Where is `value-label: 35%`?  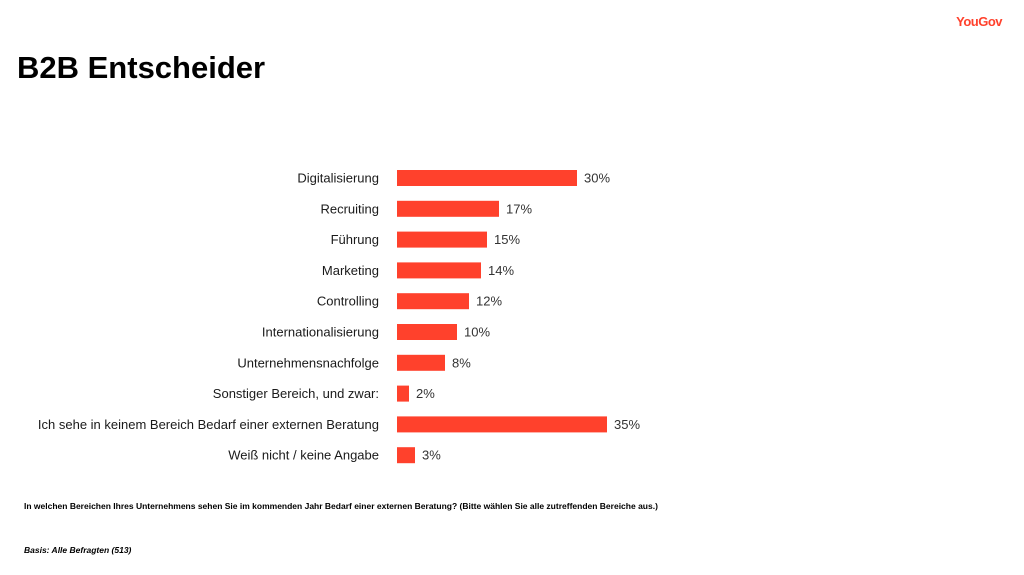 value-label: 35% is located at coordinates (627, 424).